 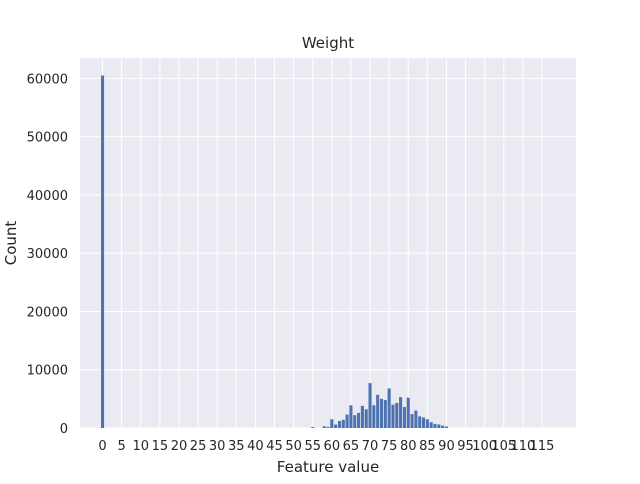 What do you see at coordinates (465, 446) in the screenshot?
I see `x-tick-label: 95` at bounding box center [465, 446].